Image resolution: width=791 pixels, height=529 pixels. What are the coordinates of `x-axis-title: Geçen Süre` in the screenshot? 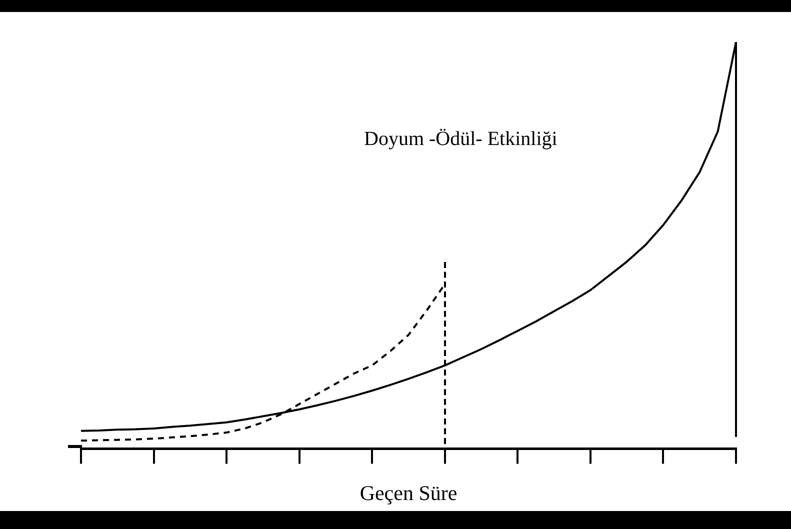 It's located at (409, 492).